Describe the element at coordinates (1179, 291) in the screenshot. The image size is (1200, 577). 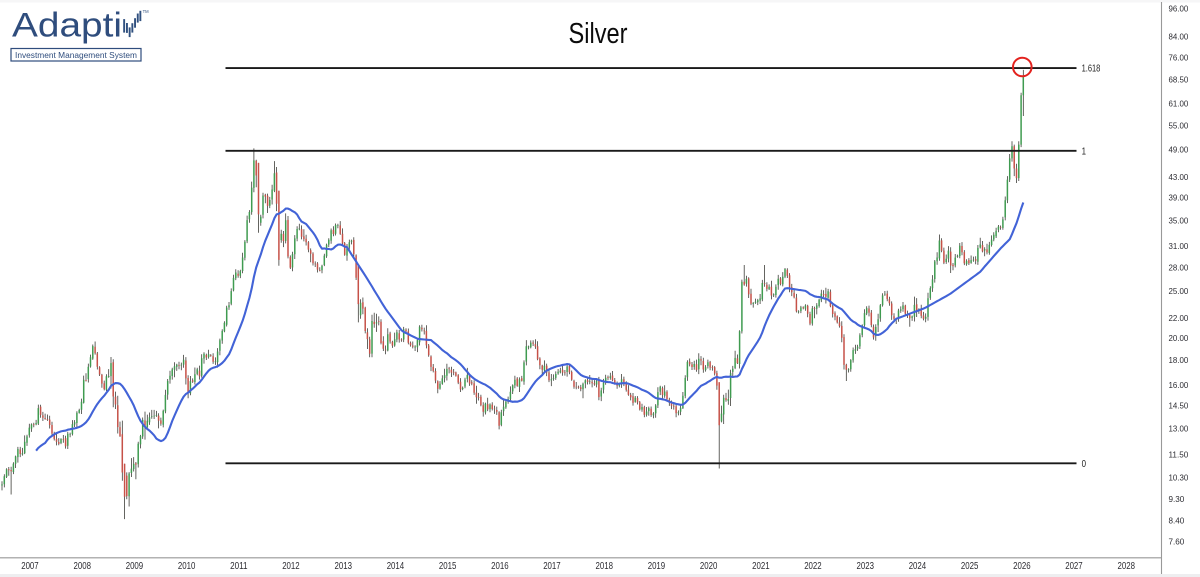
I see `svg-text: 25.00` at that location.